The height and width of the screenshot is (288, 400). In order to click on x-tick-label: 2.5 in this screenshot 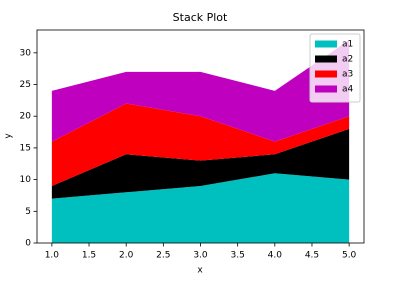, I will do `click(163, 256)`.